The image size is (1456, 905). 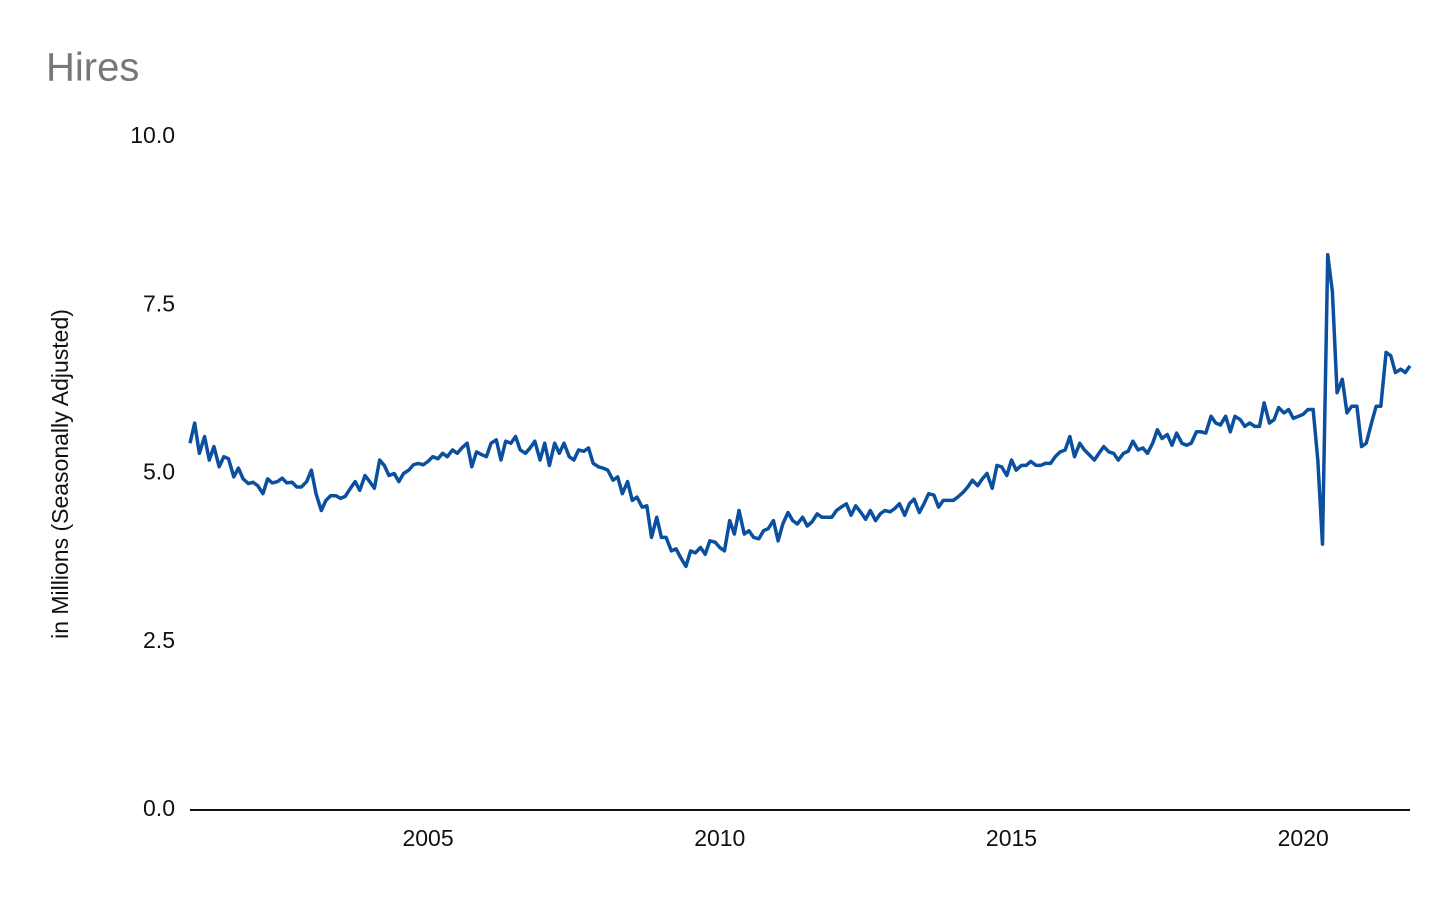 I want to click on y-tick-label: 2.5, so click(x=159, y=640).